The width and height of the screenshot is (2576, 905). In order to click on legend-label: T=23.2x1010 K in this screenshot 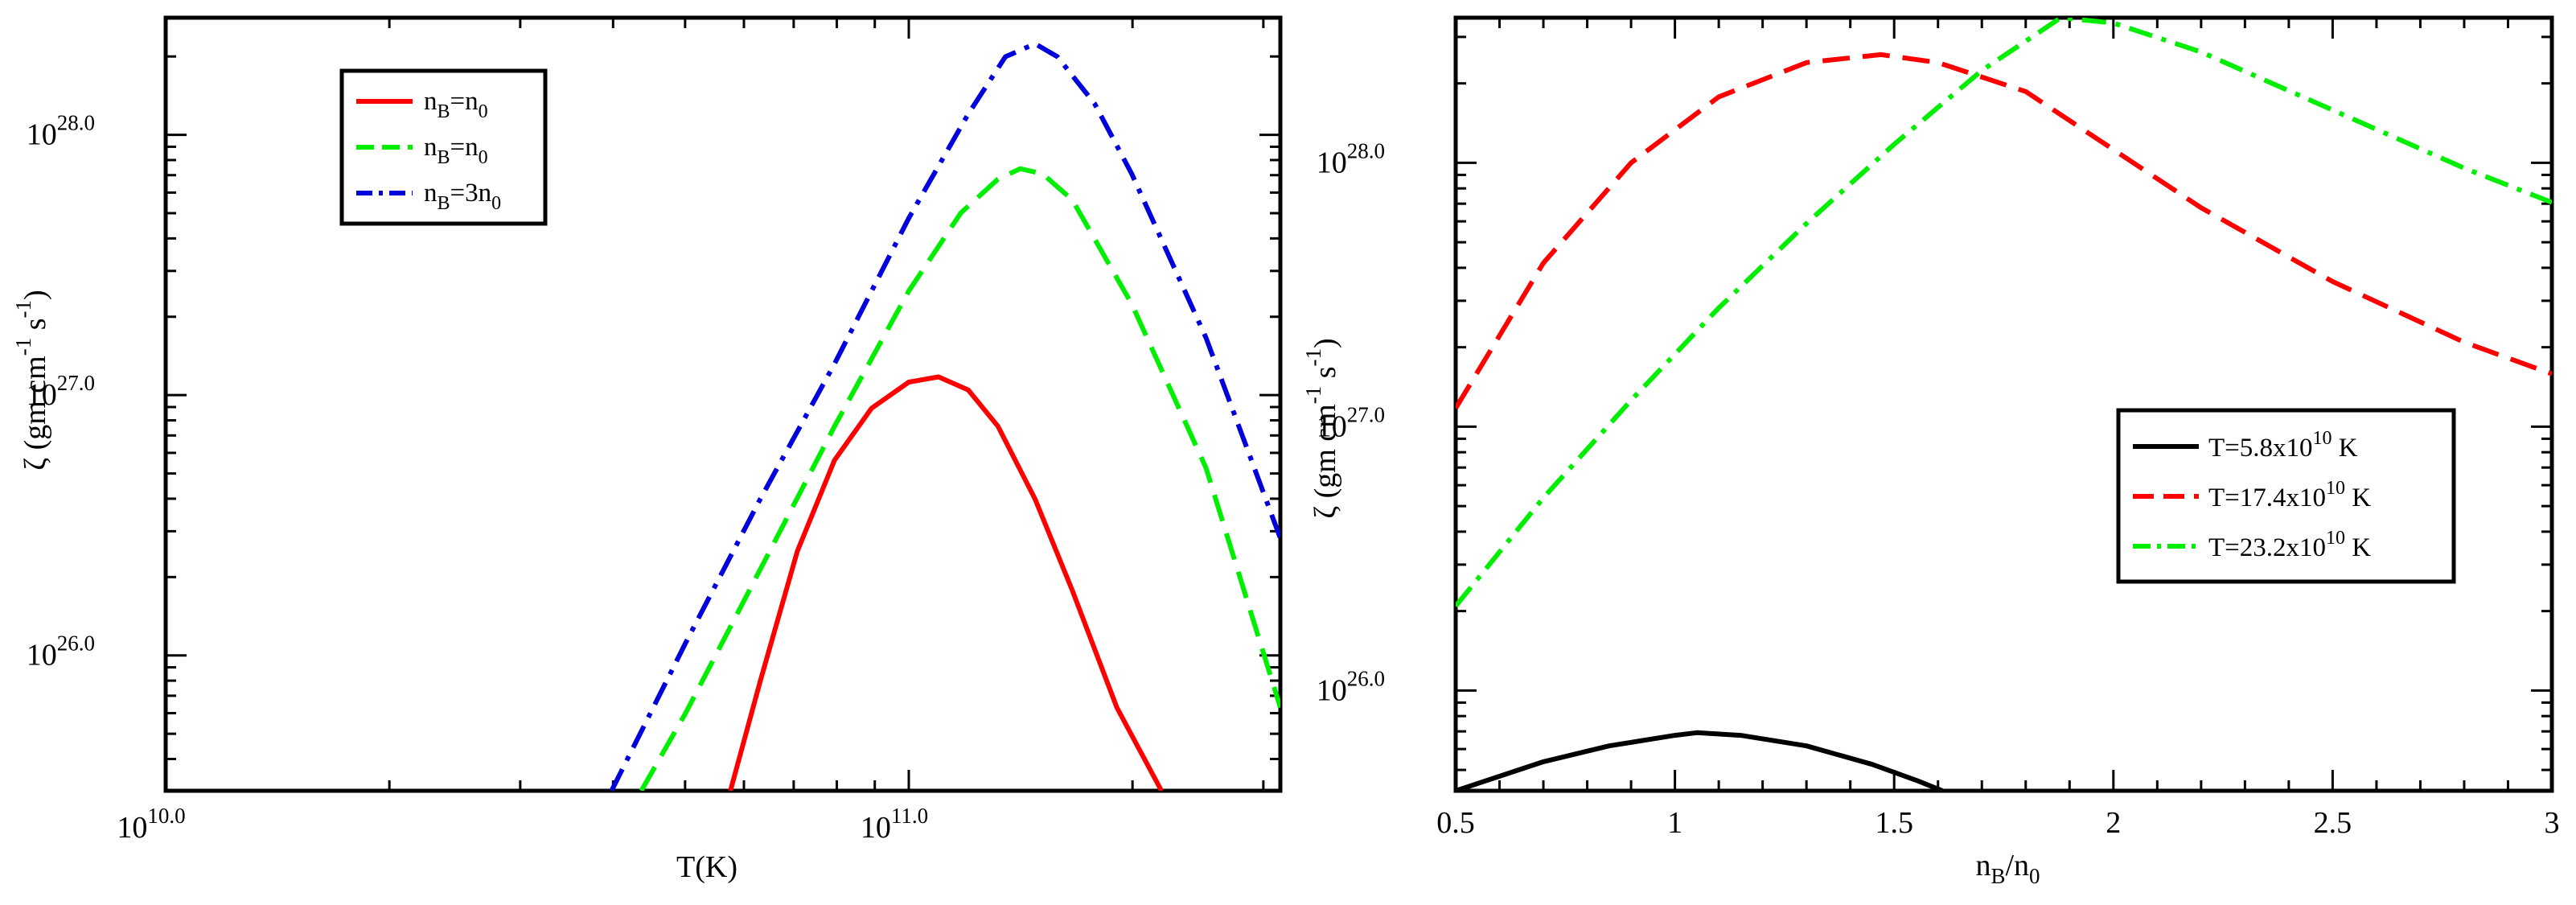, I will do `click(2289, 545)`.